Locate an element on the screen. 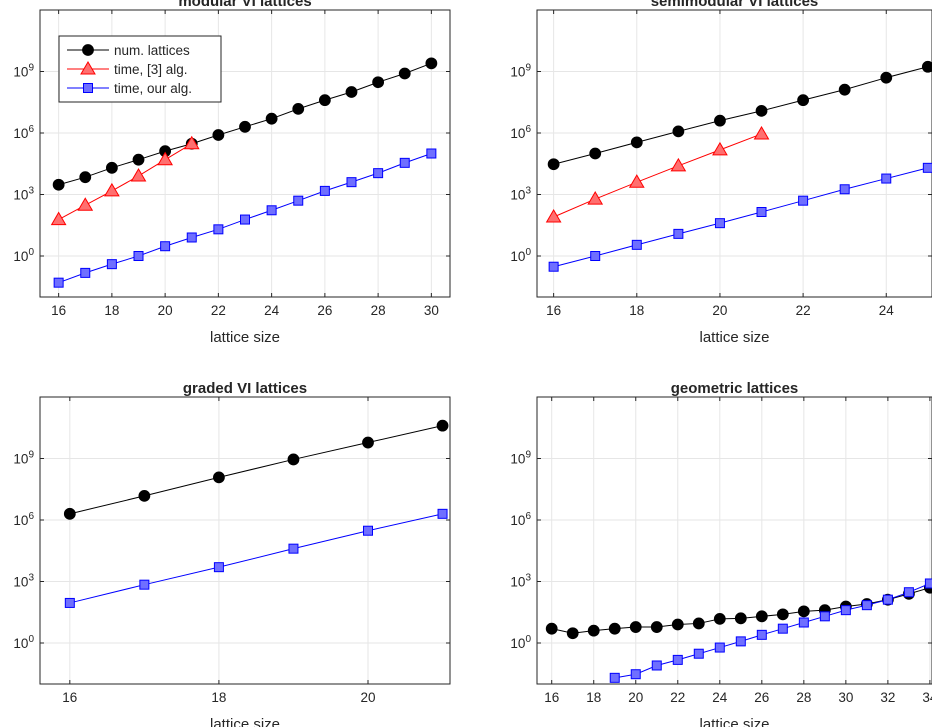 The image size is (932, 727). y-tick-label: 10⁹ is located at coordinates (23, 458).